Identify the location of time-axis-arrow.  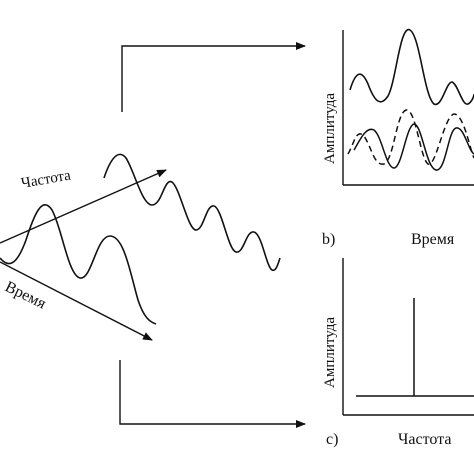
(76, 301).